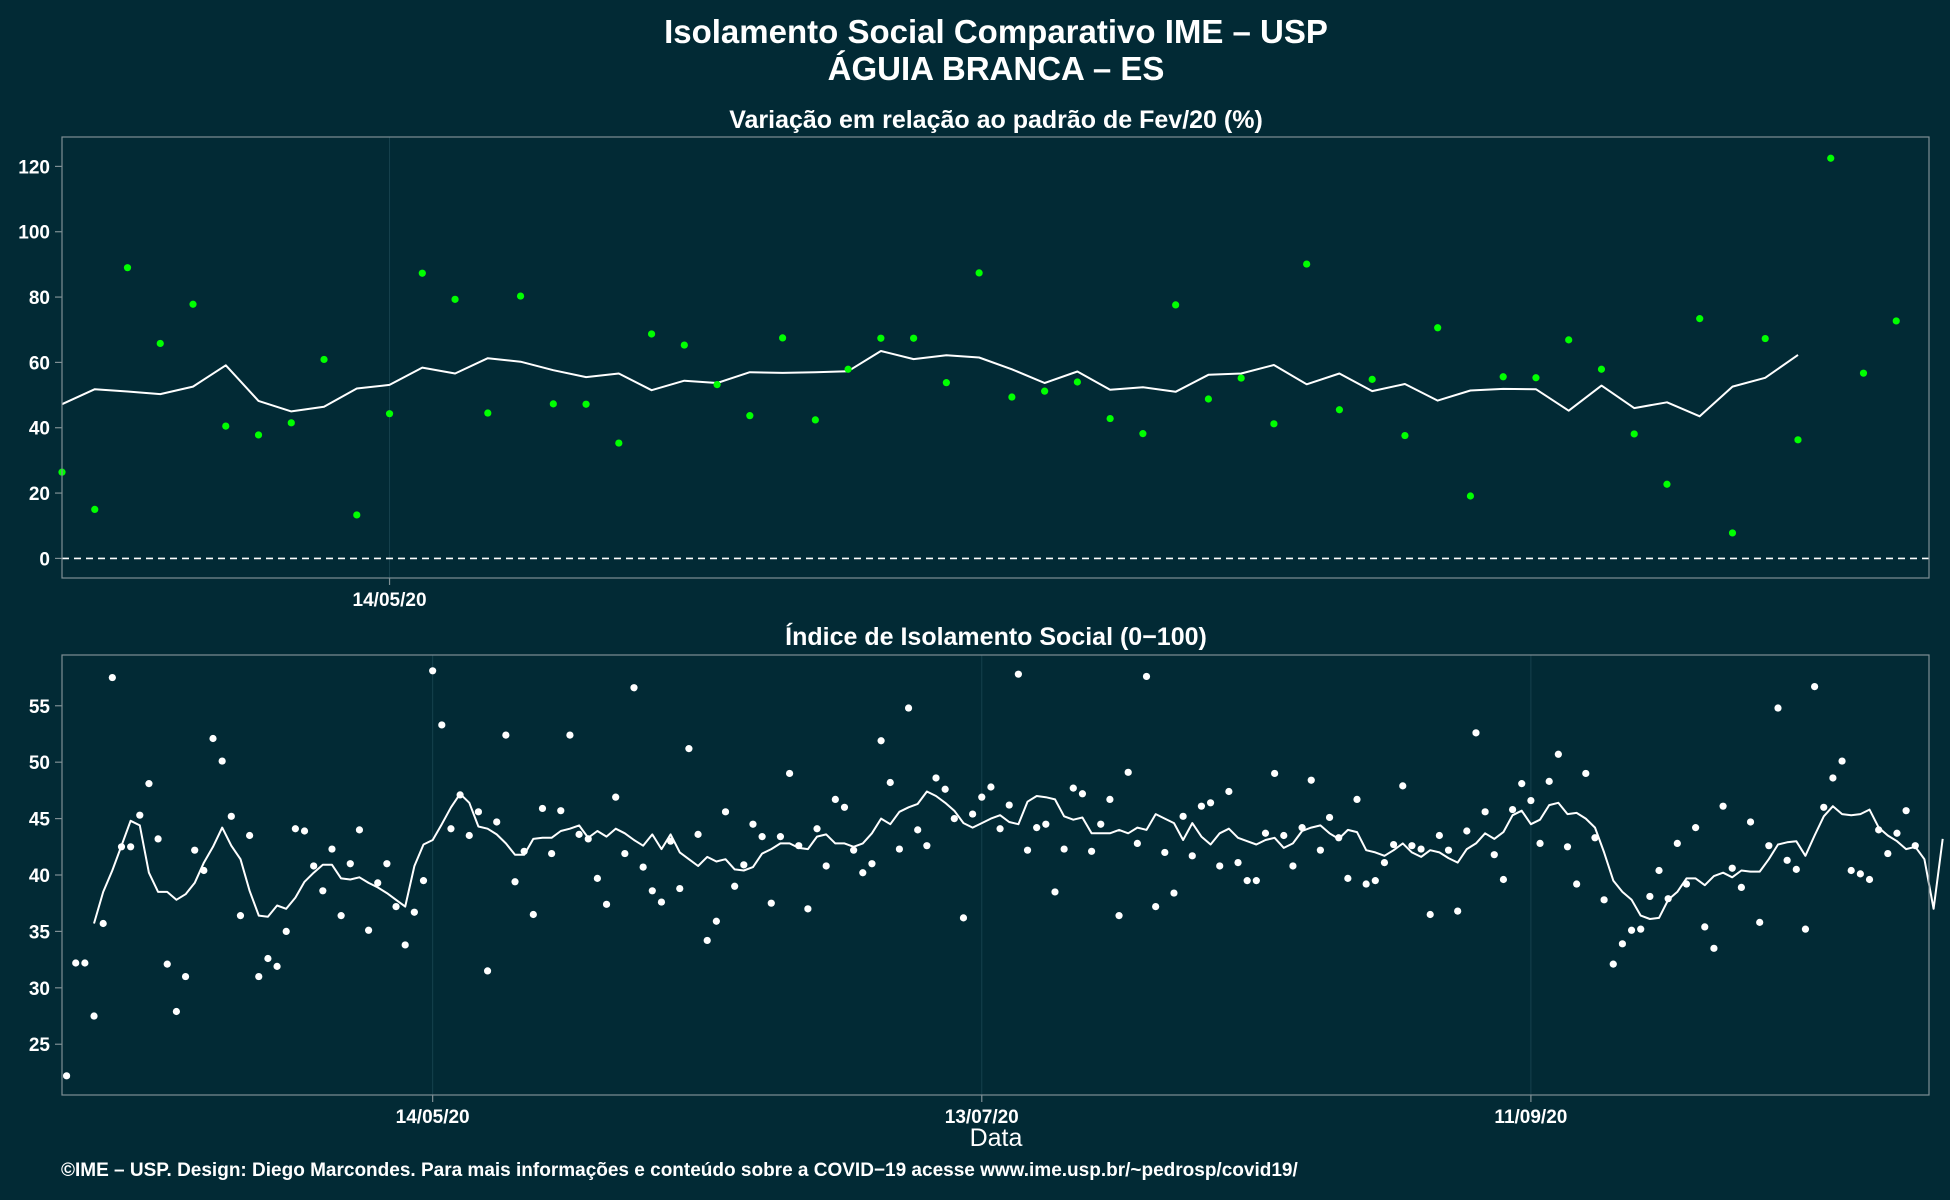 This screenshot has width=1950, height=1200. What do you see at coordinates (1018, 857) in the screenshot?
I see `bottom-moving-average-line` at bounding box center [1018, 857].